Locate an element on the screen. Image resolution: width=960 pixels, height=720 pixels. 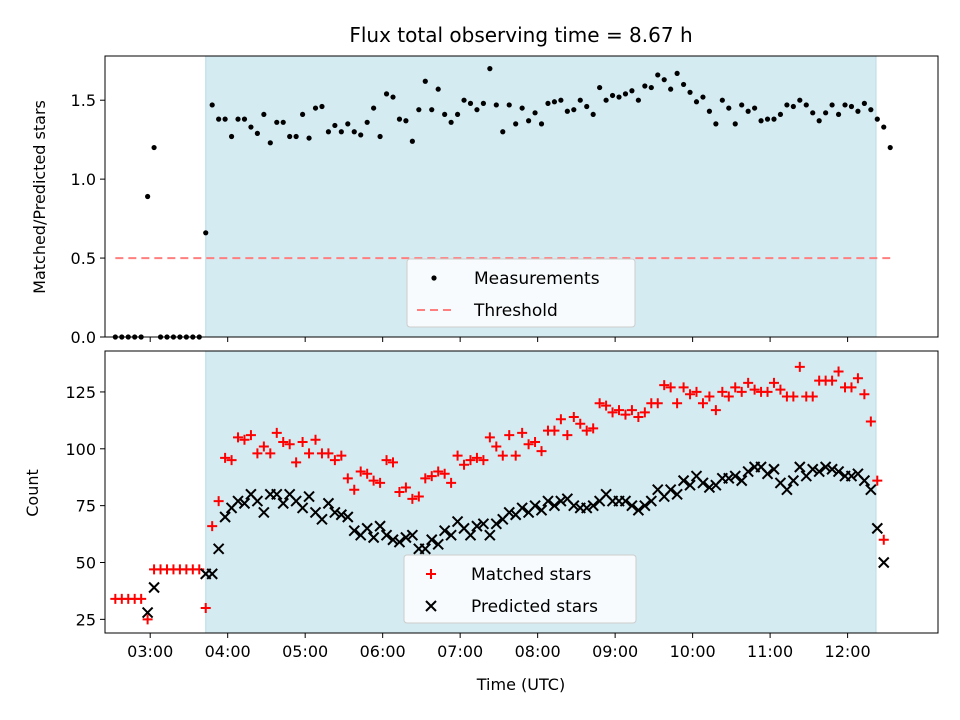
y-tick-label: 1.5 is located at coordinates (83, 100).